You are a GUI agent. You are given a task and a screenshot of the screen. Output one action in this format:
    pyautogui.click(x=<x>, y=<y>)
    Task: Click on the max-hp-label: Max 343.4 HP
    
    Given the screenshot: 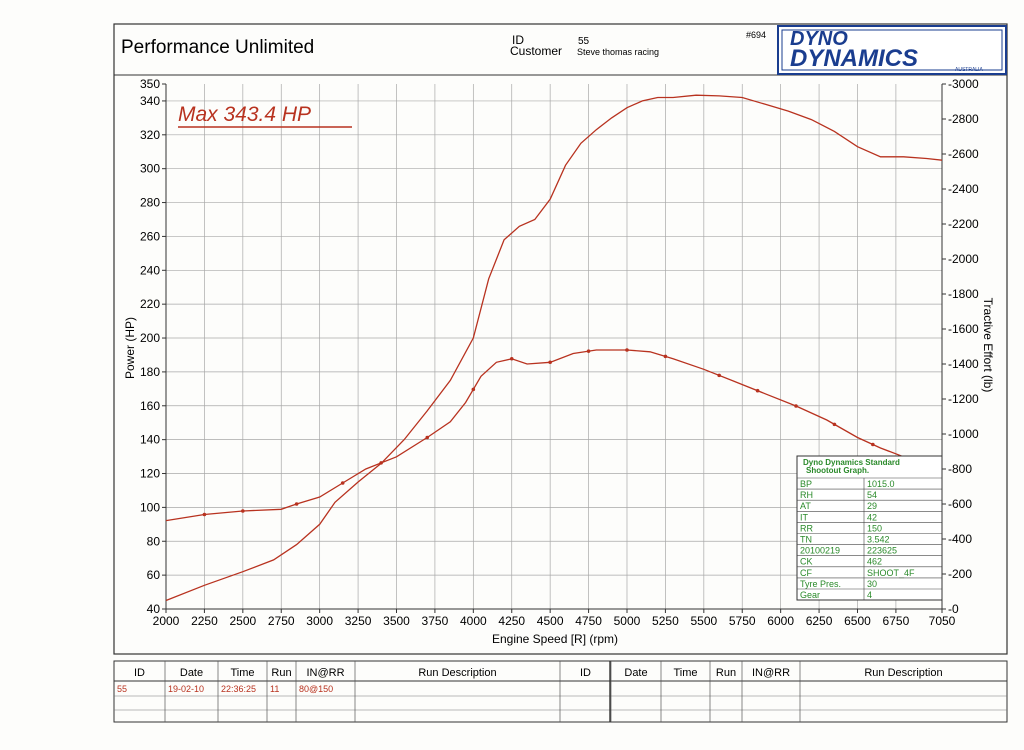 What is the action you would take?
    pyautogui.click(x=244, y=114)
    